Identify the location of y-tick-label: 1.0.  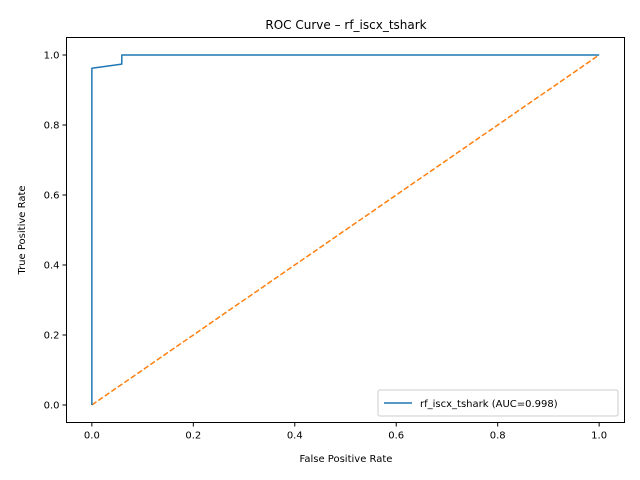
(52, 56).